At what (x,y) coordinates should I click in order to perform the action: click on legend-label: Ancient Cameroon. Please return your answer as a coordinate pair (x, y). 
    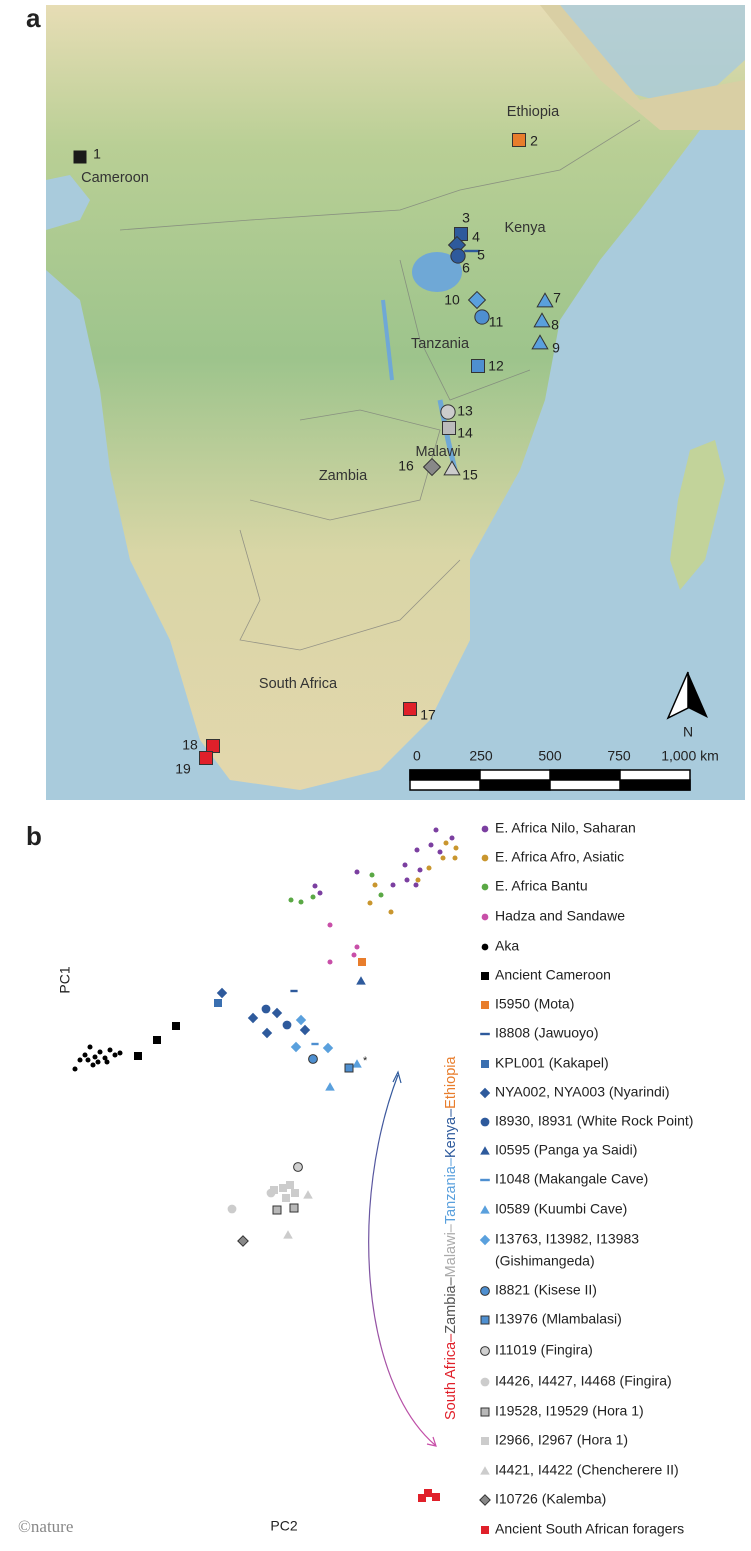
    Looking at the image, I should click on (553, 975).